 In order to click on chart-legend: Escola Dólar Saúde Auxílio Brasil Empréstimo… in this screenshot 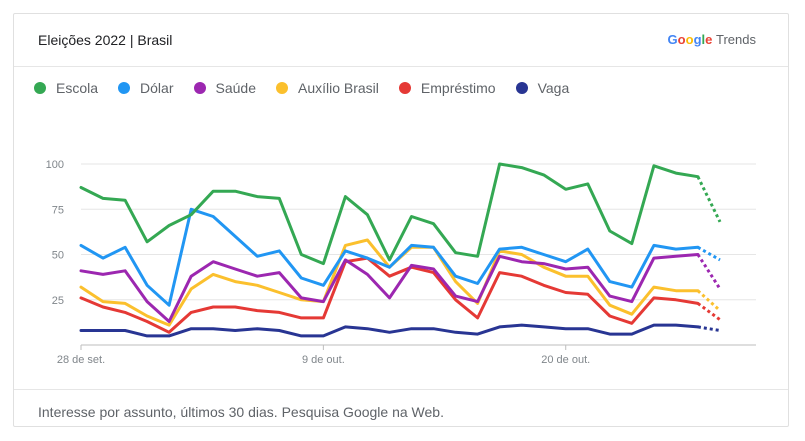, I will do `click(311, 88)`.